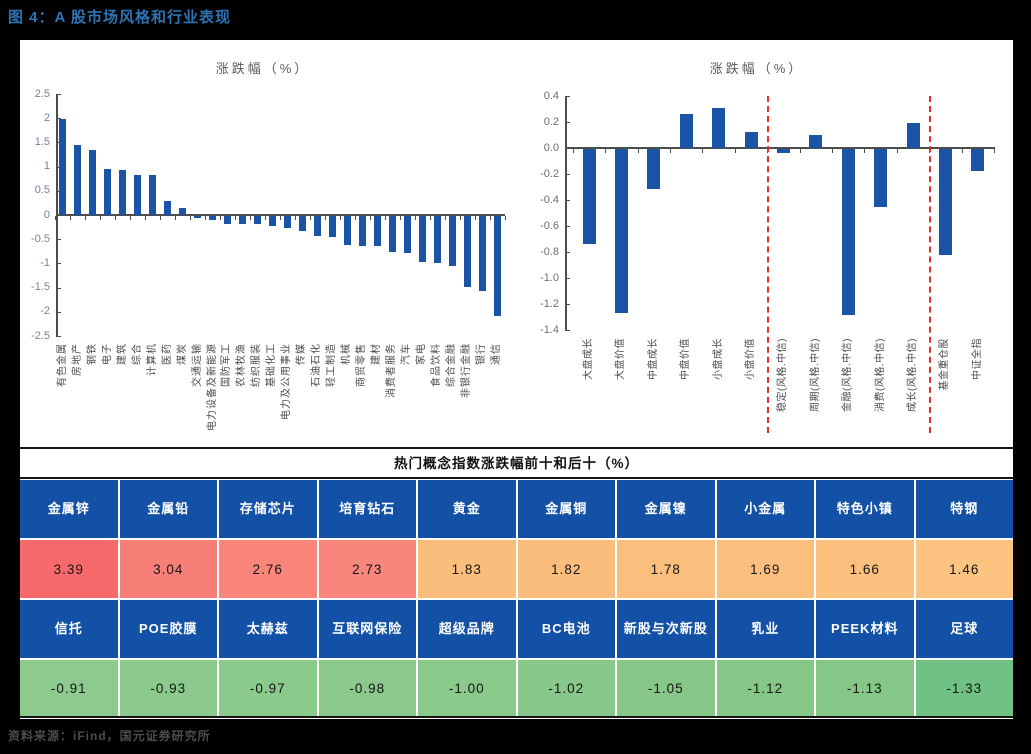 This screenshot has height=754, width=1031. What do you see at coordinates (467, 629) in the screenshot?
I see `concept-name-cell: 超级品牌` at bounding box center [467, 629].